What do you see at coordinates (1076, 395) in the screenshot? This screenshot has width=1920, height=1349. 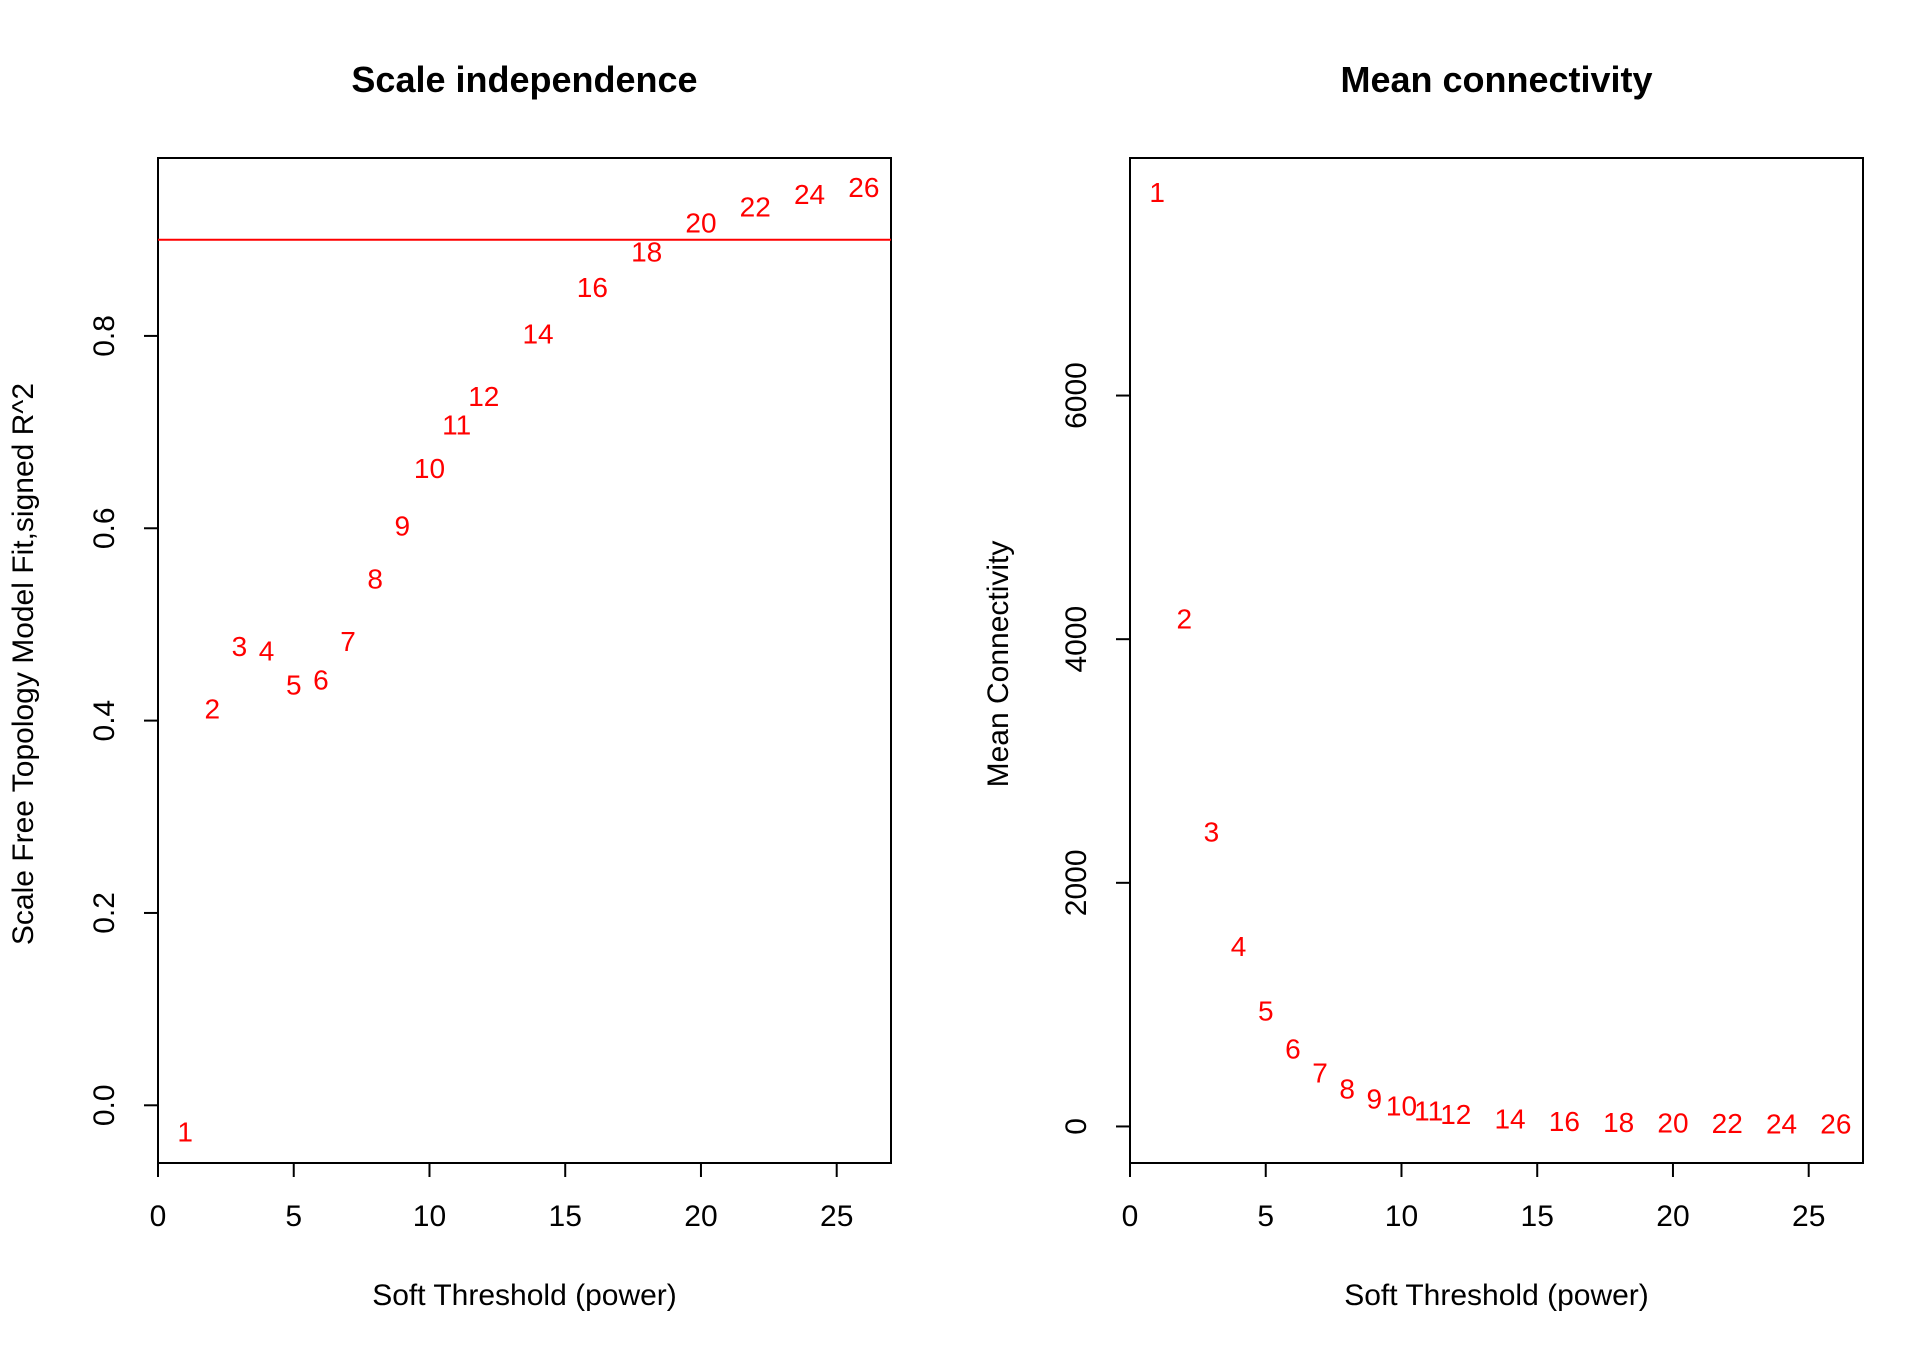 I see `y-tick-label: 6000` at bounding box center [1076, 395].